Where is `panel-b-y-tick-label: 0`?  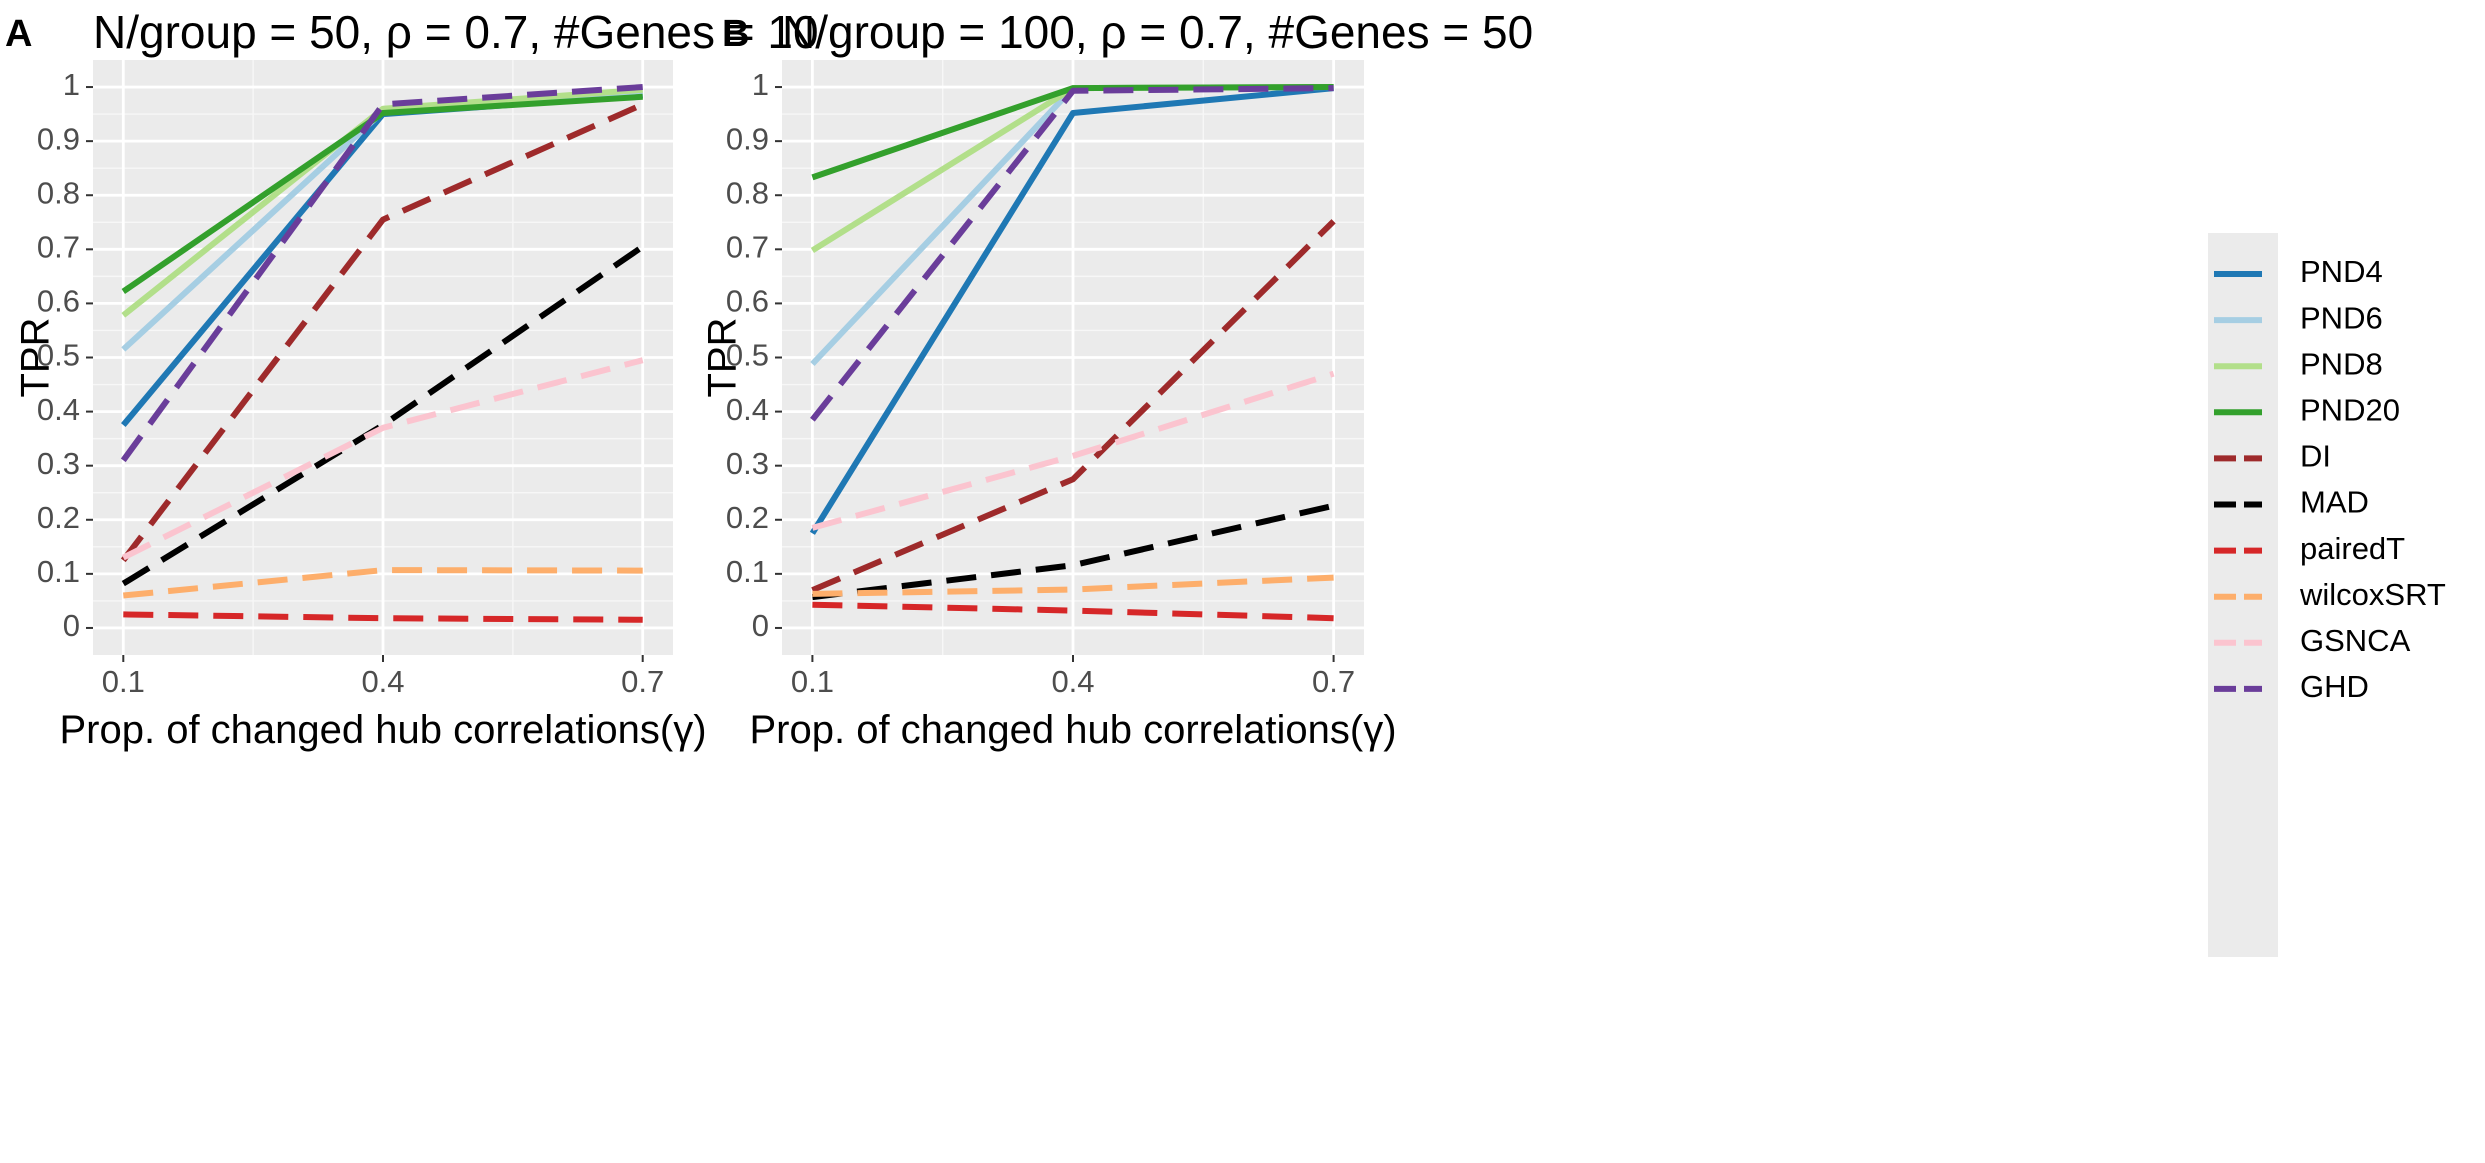
panel-b-y-tick-label: 0 is located at coordinates (760, 625).